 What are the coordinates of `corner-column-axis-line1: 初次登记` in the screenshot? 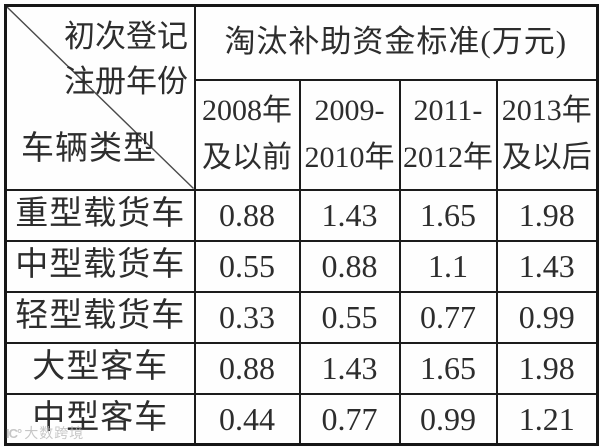 It's located at (126, 36).